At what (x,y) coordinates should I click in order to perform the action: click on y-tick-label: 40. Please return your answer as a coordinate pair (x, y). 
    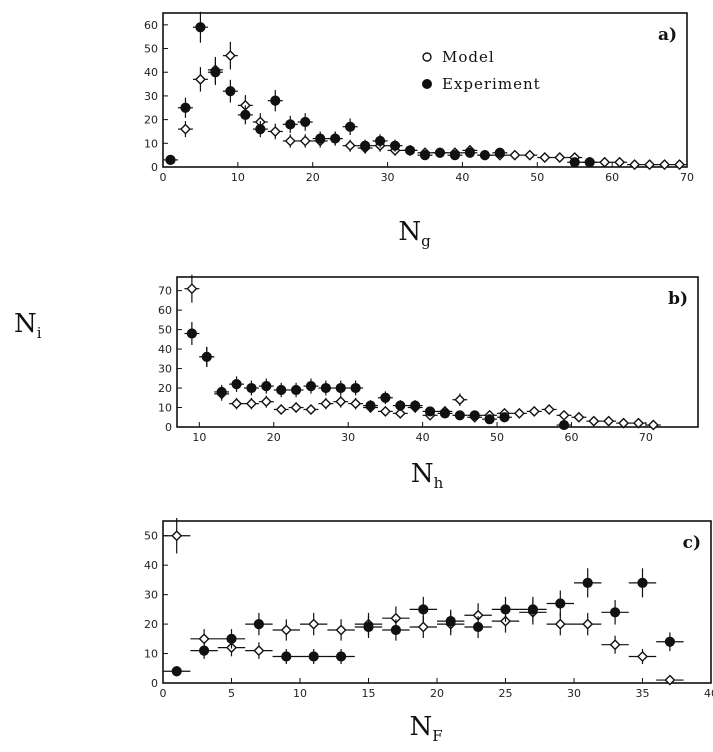
    Looking at the image, I should click on (165, 349).